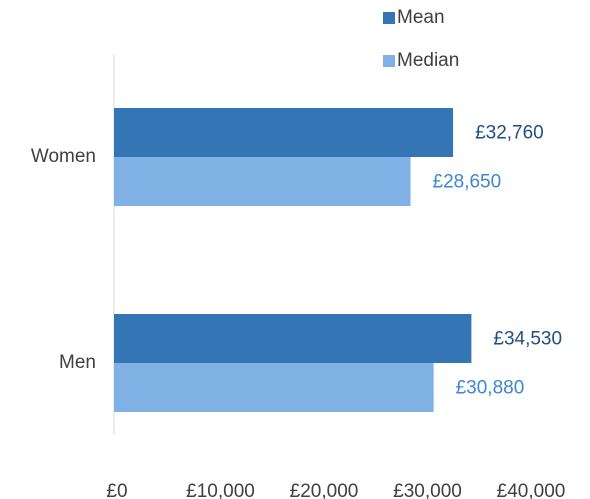 This screenshot has width=590, height=499. I want to click on value-label: £30,880, so click(490, 388).